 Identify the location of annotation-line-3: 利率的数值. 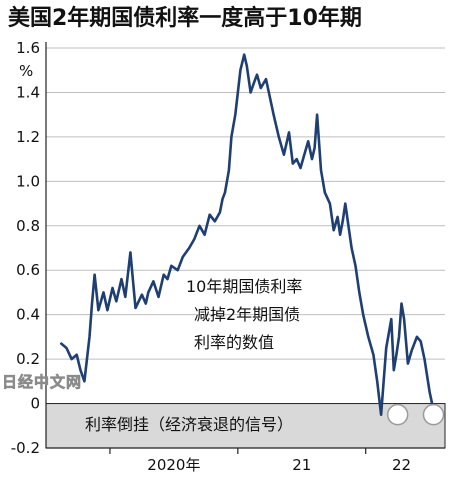
(234, 342).